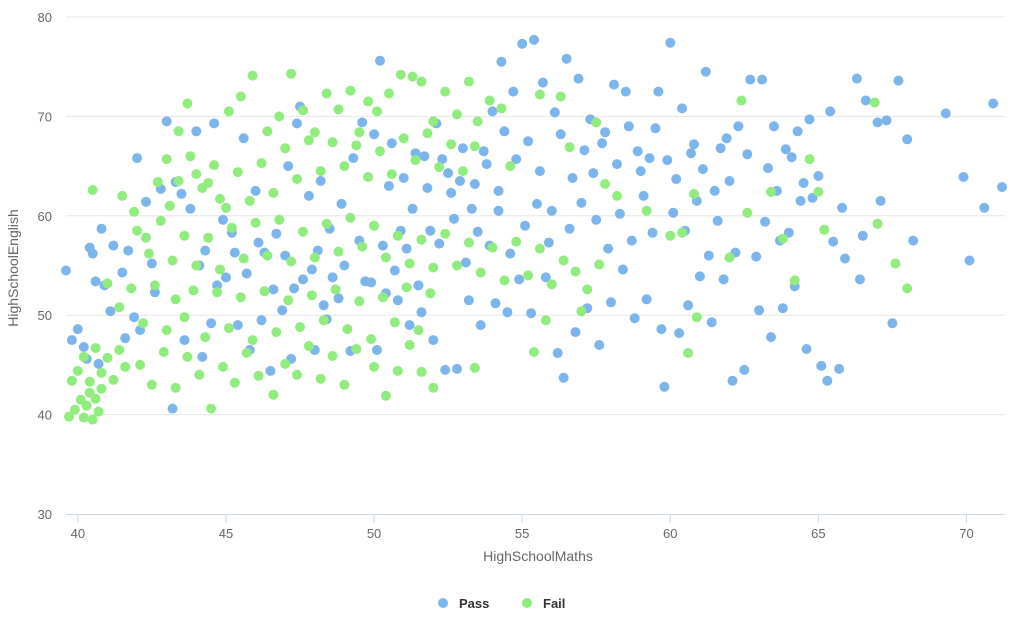 The width and height of the screenshot is (1020, 619). Describe the element at coordinates (543, 603) in the screenshot. I see `legend-item-fail: Fail` at that location.